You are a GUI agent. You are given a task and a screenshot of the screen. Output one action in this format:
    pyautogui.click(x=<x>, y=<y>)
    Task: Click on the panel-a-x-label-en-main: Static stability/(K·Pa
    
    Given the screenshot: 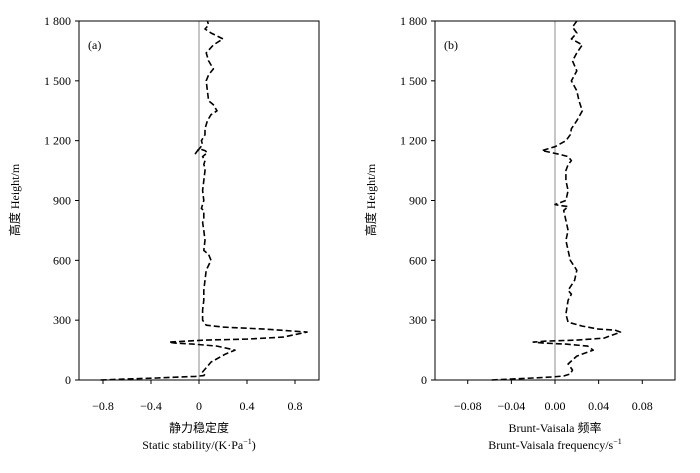 What is the action you would take?
    pyautogui.click(x=193, y=445)
    